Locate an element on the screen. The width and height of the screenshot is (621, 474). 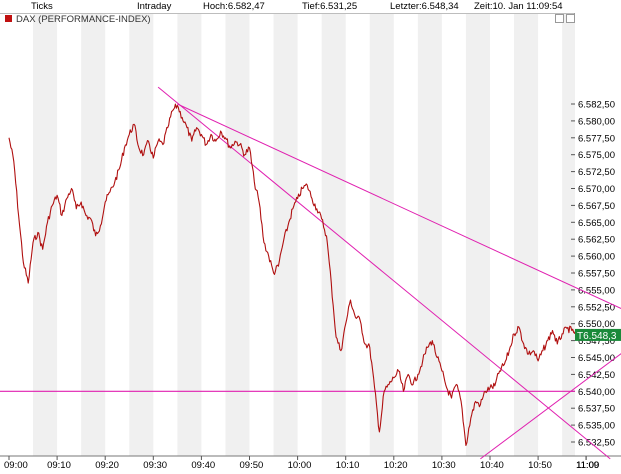
last-price-badge-bg is located at coordinates (598, 334).